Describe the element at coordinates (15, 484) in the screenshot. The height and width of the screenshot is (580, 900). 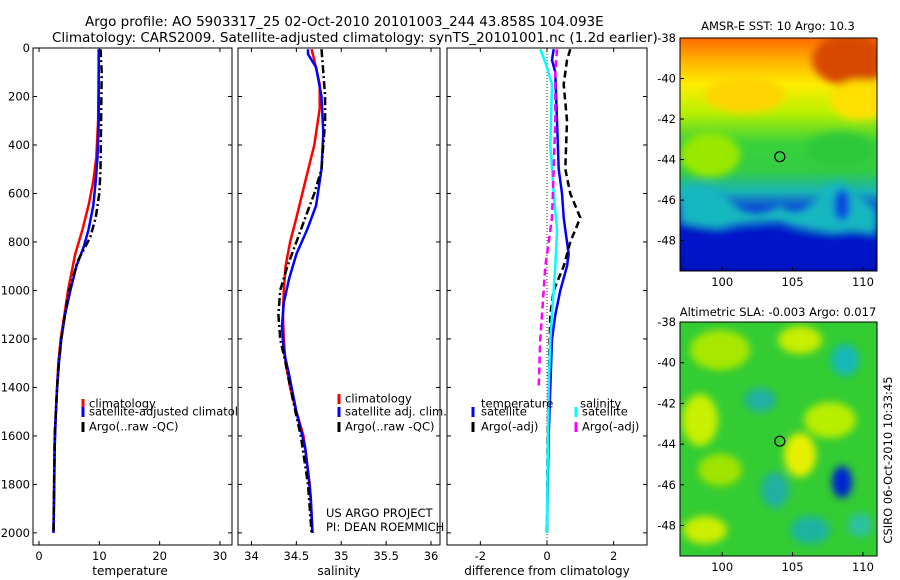
I see `y-tick-label: 1800` at that location.